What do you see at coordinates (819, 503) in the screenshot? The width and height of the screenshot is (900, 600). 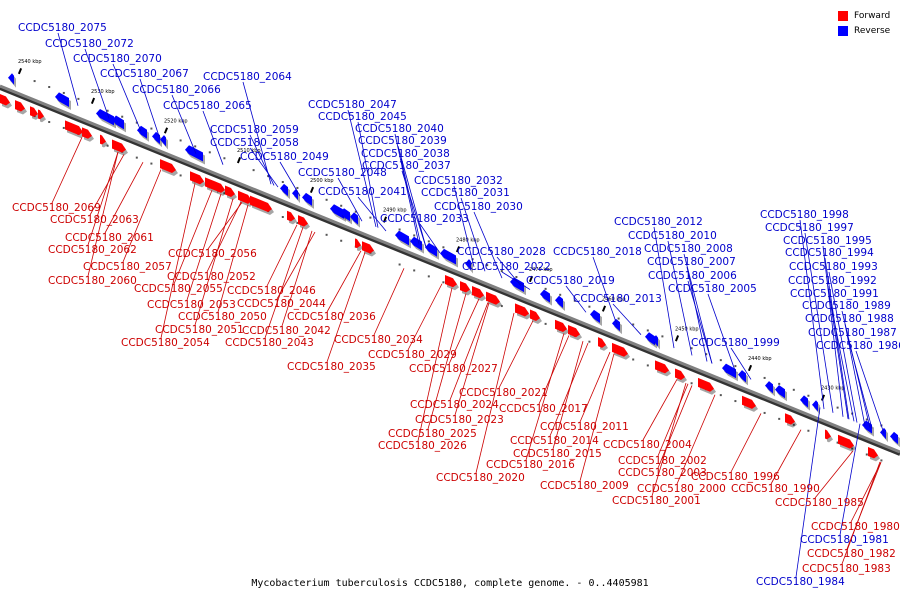 I see `forward-gene-label: CCDC5180_1985` at bounding box center [819, 503].